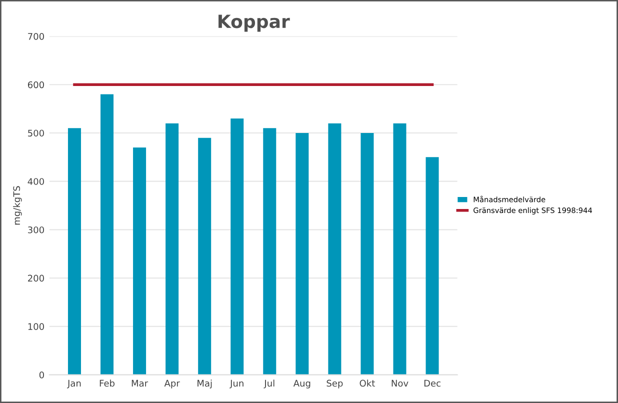  I want to click on y-tick-label: 0, so click(41, 375).